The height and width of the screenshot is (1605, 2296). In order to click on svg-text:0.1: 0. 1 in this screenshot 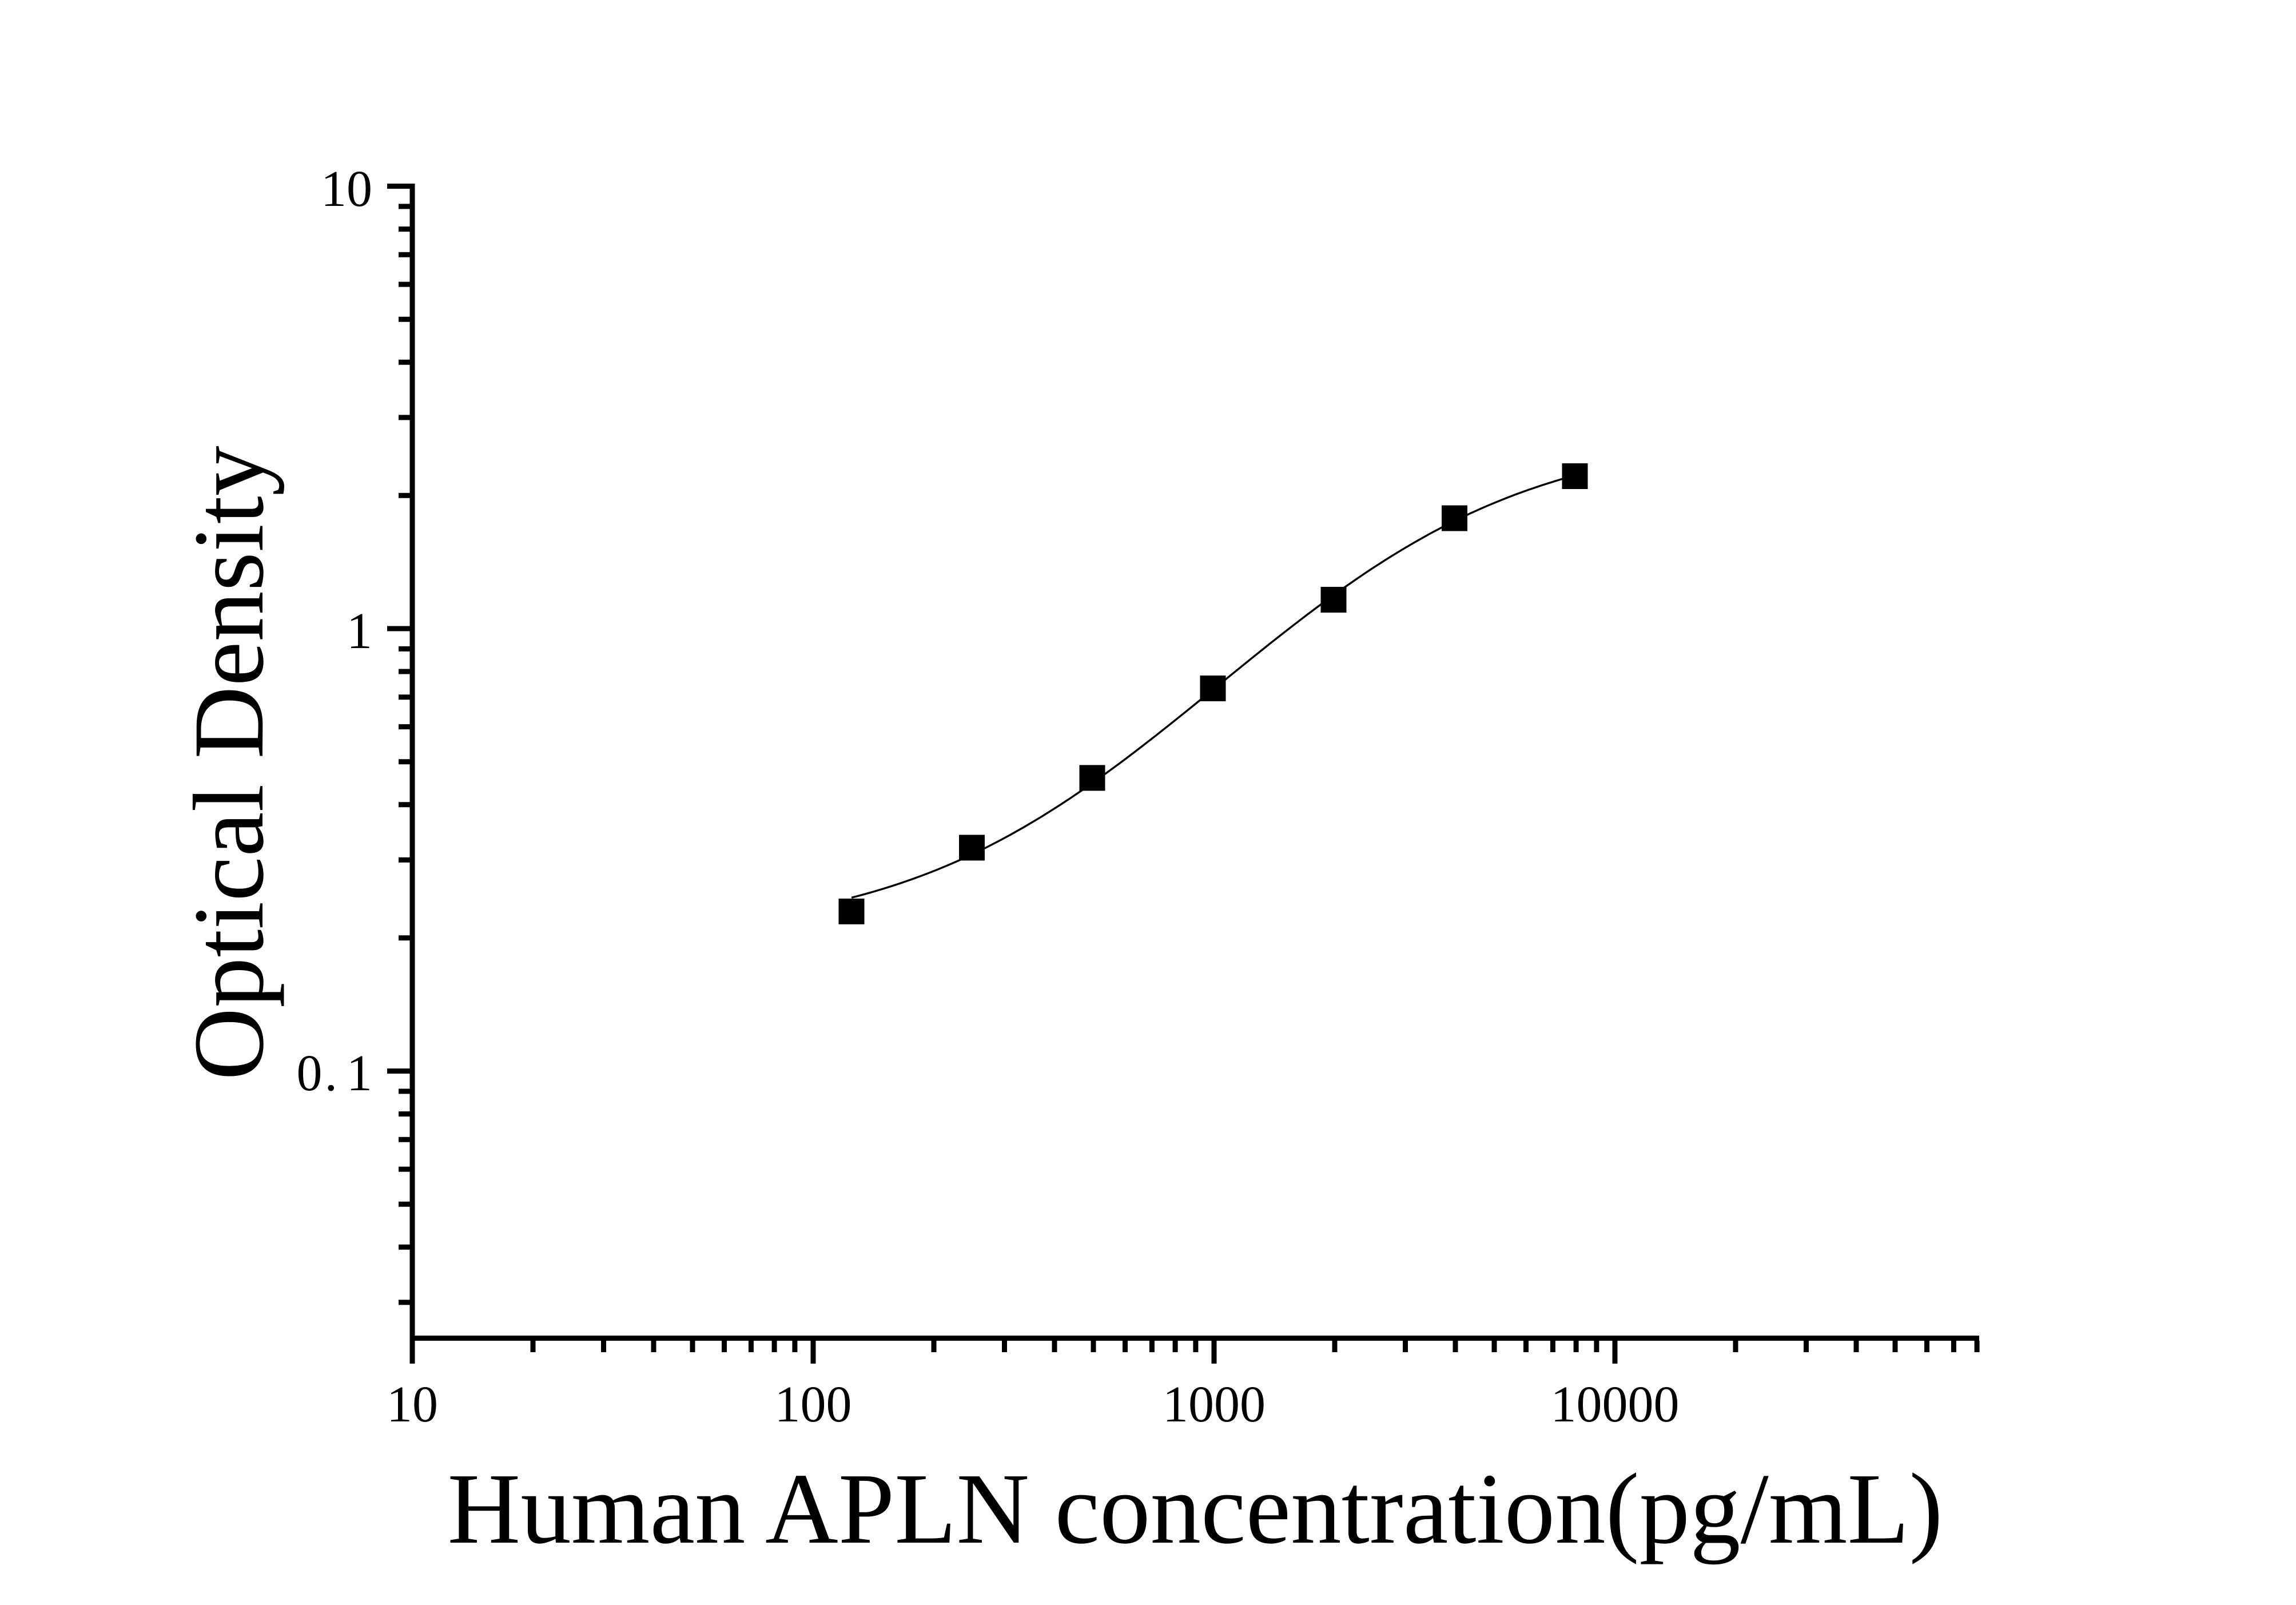, I will do `click(335, 1073)`.